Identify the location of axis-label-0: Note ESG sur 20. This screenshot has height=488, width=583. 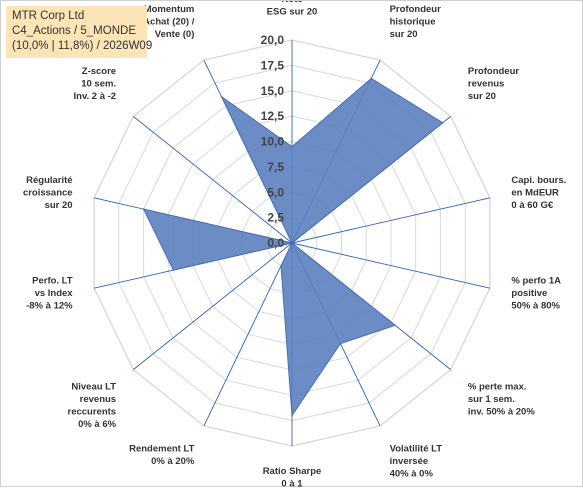
(292, 9).